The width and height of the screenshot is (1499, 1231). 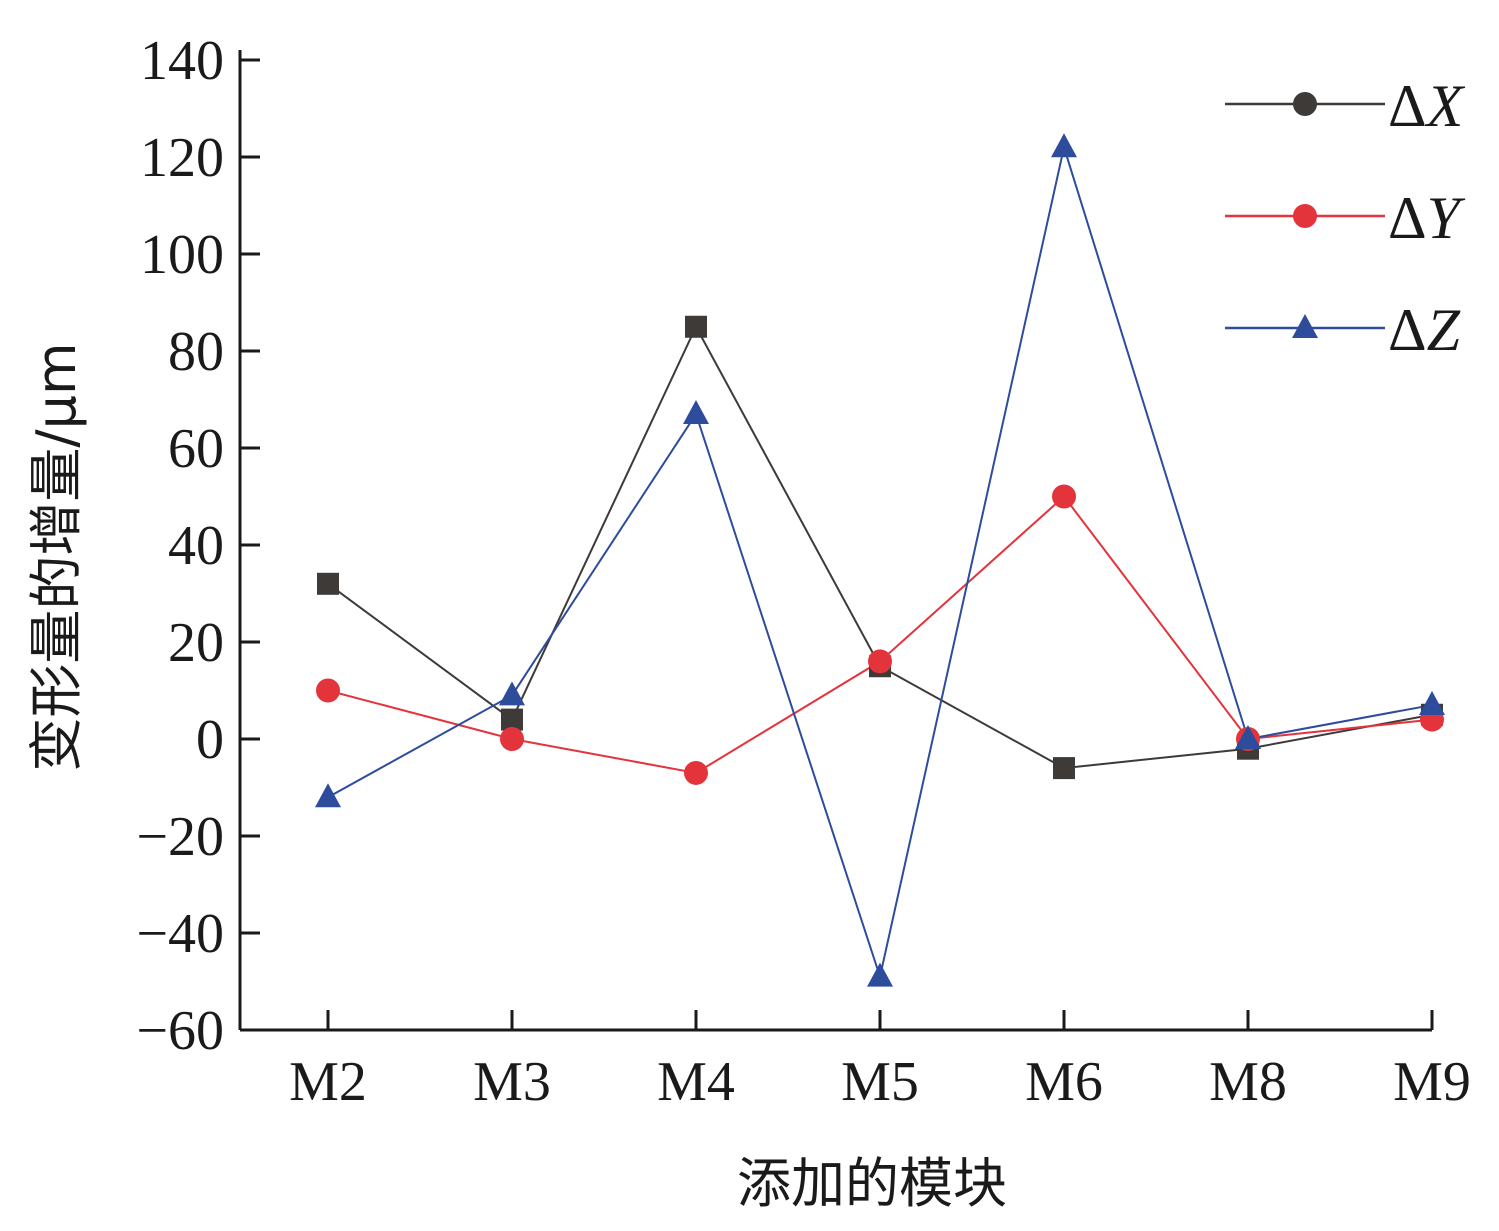 I want to click on x-axis-ticks: M2 M3 M4 M5 M6 M8 M9, so click(x=880, y=1061).